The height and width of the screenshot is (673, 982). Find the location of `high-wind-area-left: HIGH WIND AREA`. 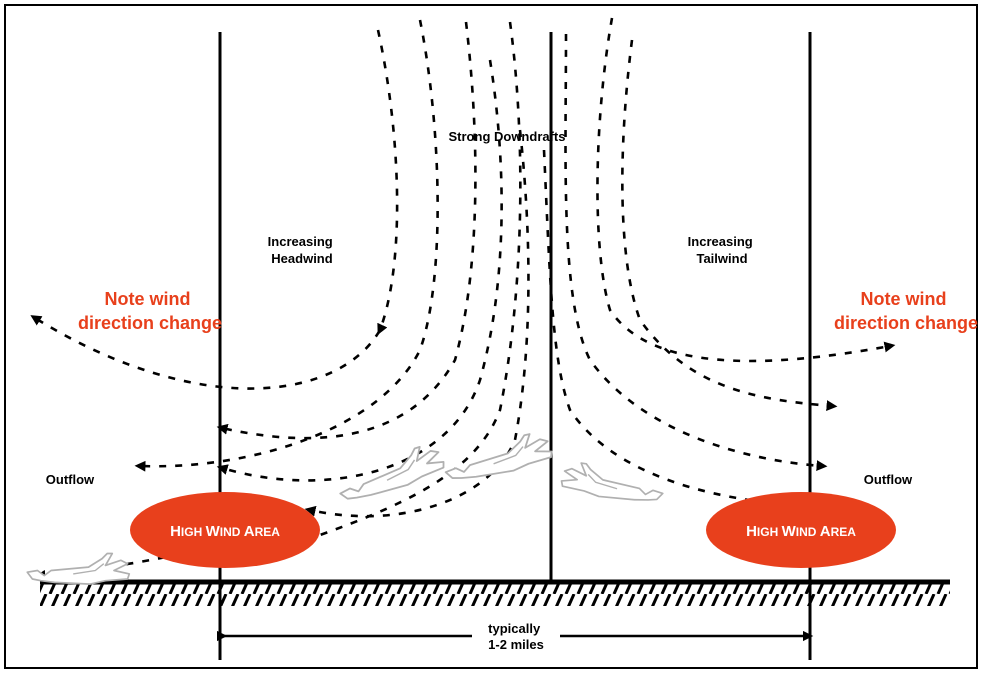

high-wind-area-left: HIGH WIND AREA is located at coordinates (225, 530).